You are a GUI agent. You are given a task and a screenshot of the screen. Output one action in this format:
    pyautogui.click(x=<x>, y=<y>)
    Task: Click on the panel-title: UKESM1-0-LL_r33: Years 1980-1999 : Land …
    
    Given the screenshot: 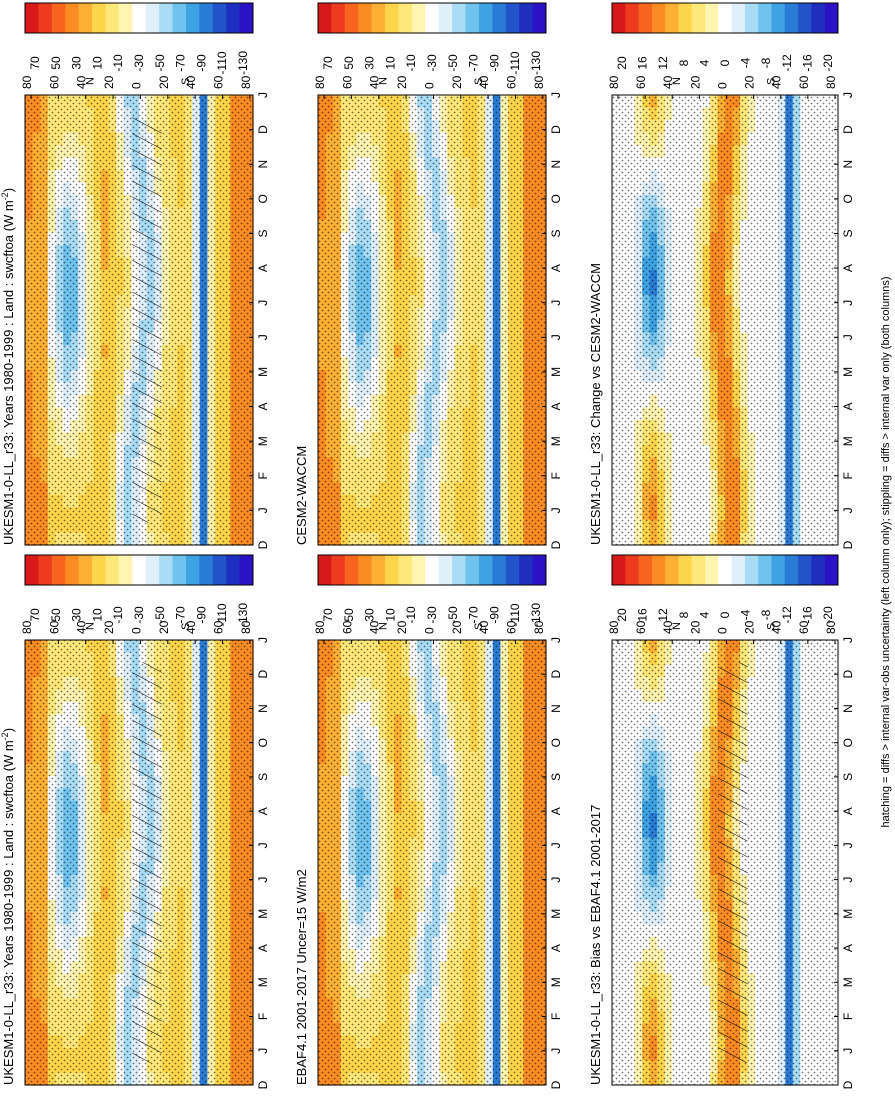 What is the action you would take?
    pyautogui.click(x=8, y=906)
    